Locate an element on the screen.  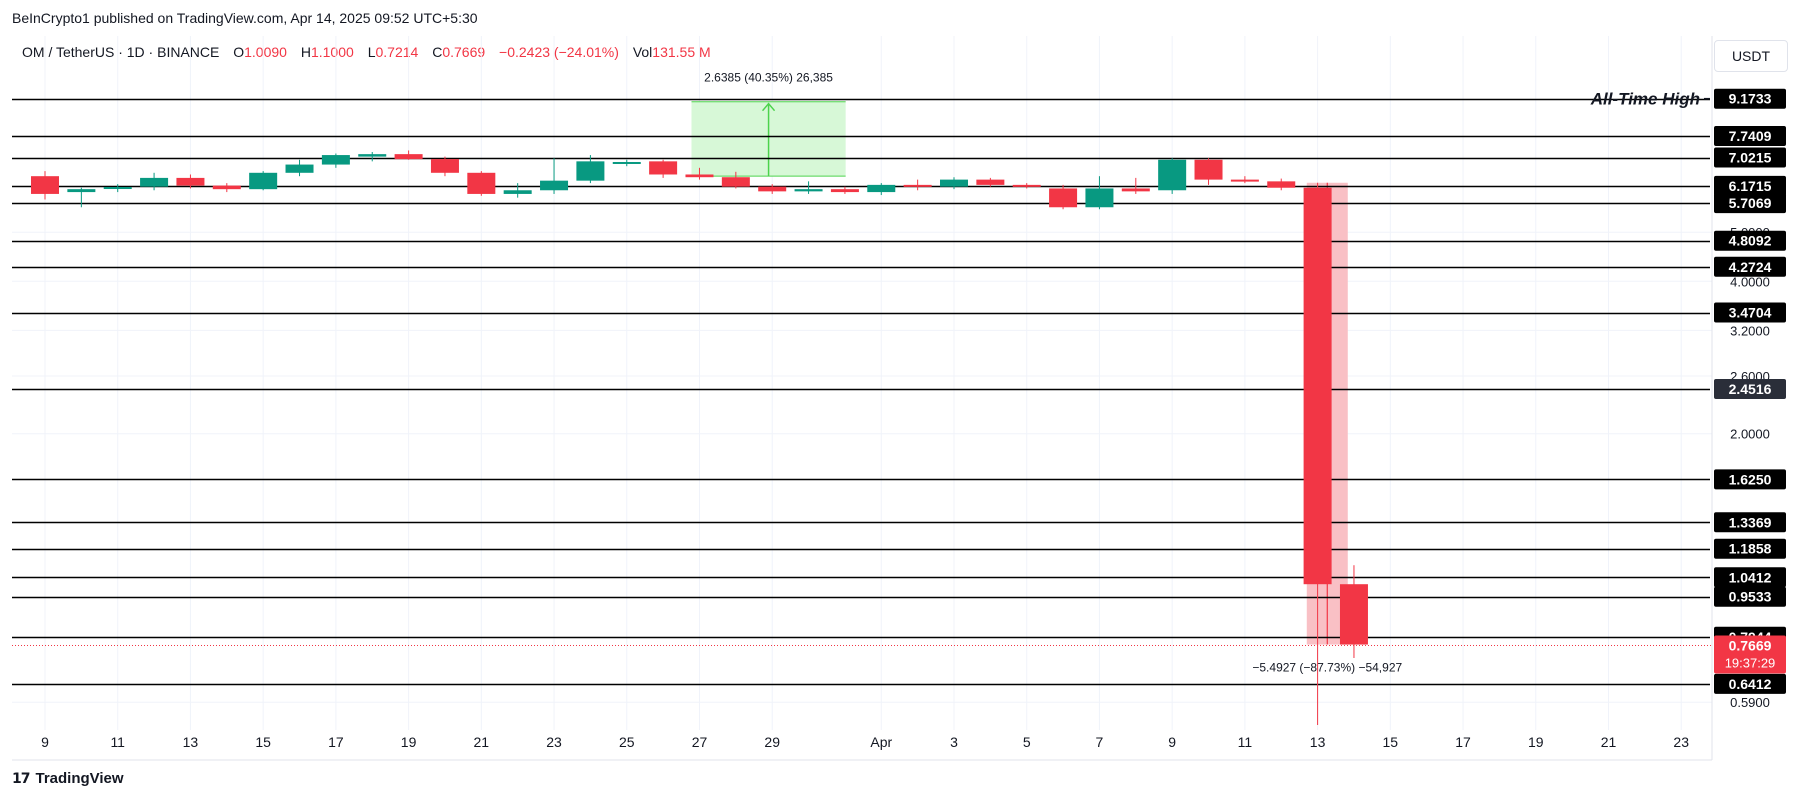
tradingview-logo-icon: 𝟭𝟳 is located at coordinates (21, 778).